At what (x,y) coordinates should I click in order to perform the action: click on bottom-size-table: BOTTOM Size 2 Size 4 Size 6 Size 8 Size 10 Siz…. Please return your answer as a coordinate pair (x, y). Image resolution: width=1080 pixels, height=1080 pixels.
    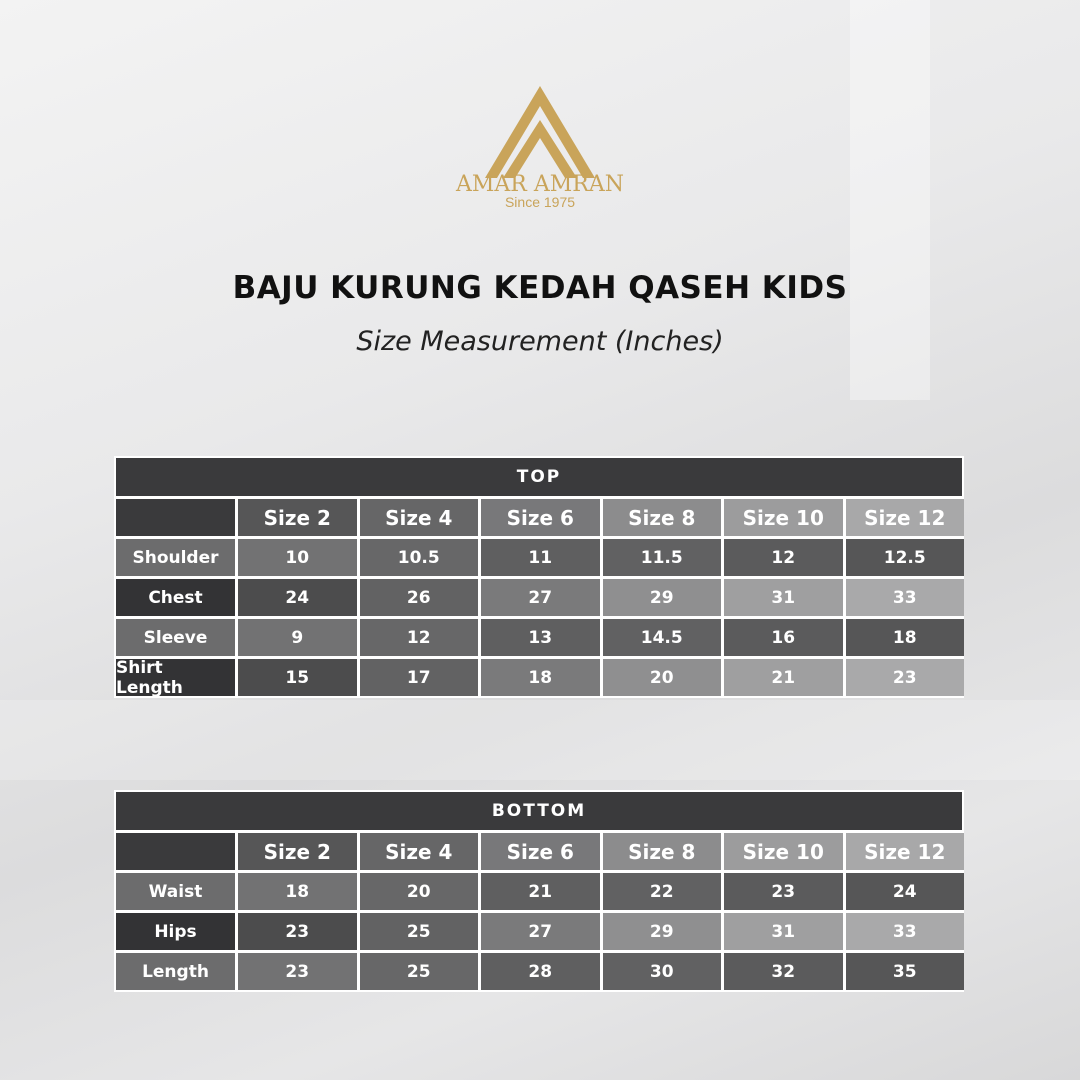
    Looking at the image, I should click on (539, 891).